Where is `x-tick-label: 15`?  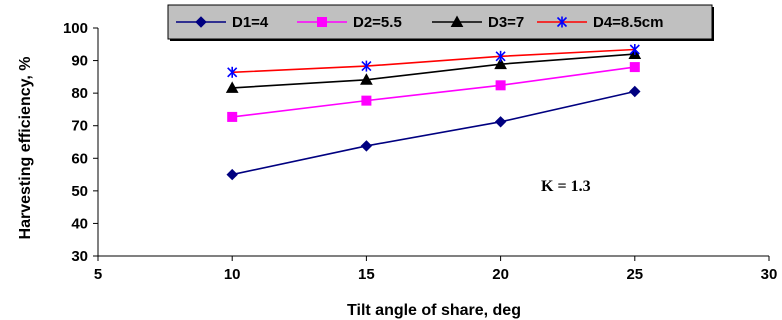
x-tick-label: 15 is located at coordinates (366, 274).